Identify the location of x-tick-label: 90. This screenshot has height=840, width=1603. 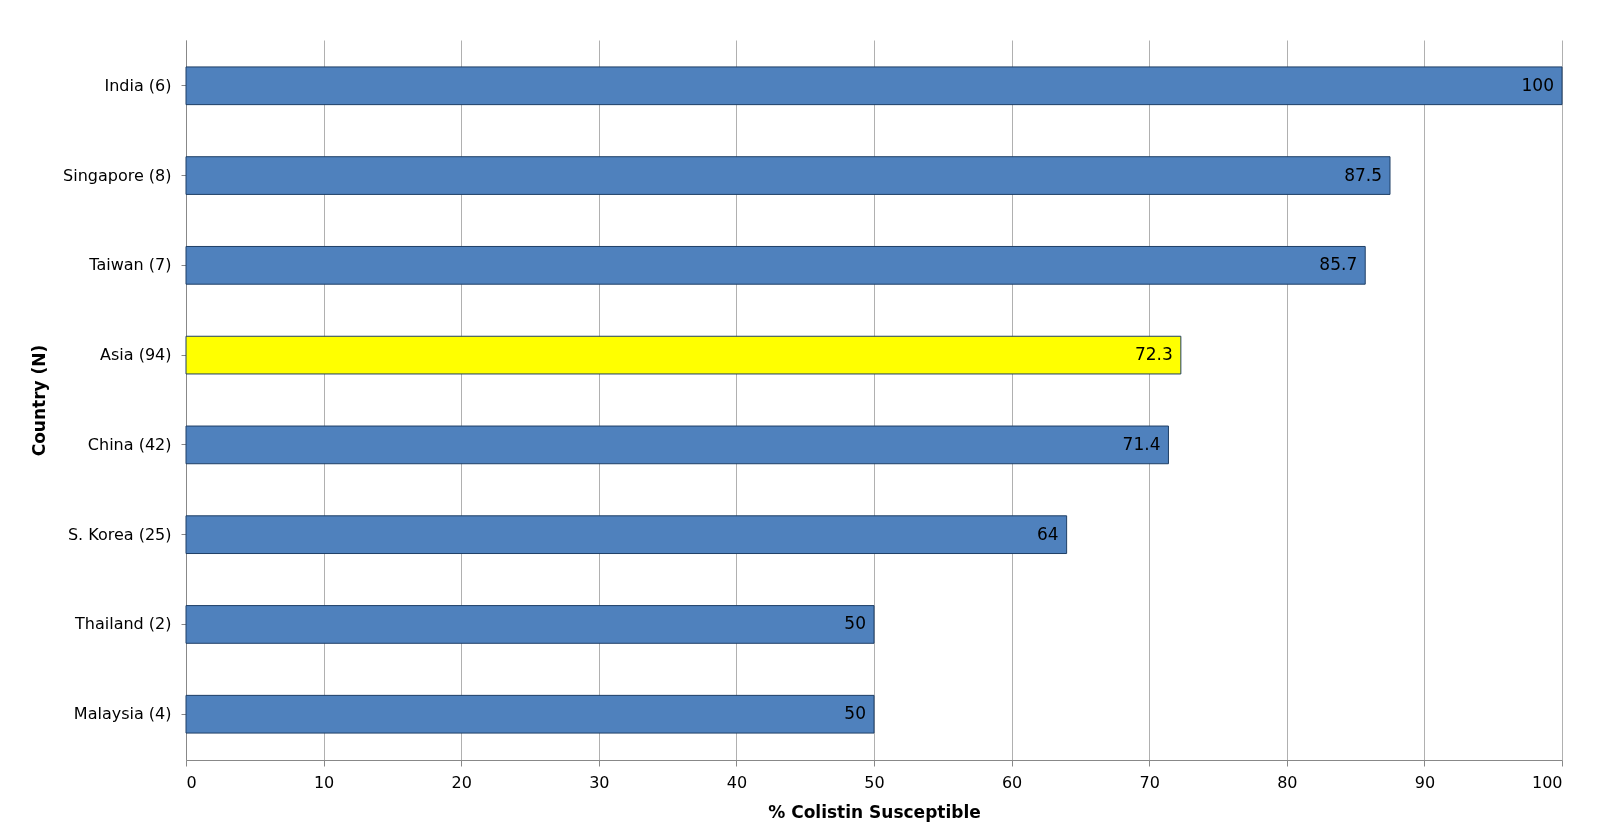
(1425, 782).